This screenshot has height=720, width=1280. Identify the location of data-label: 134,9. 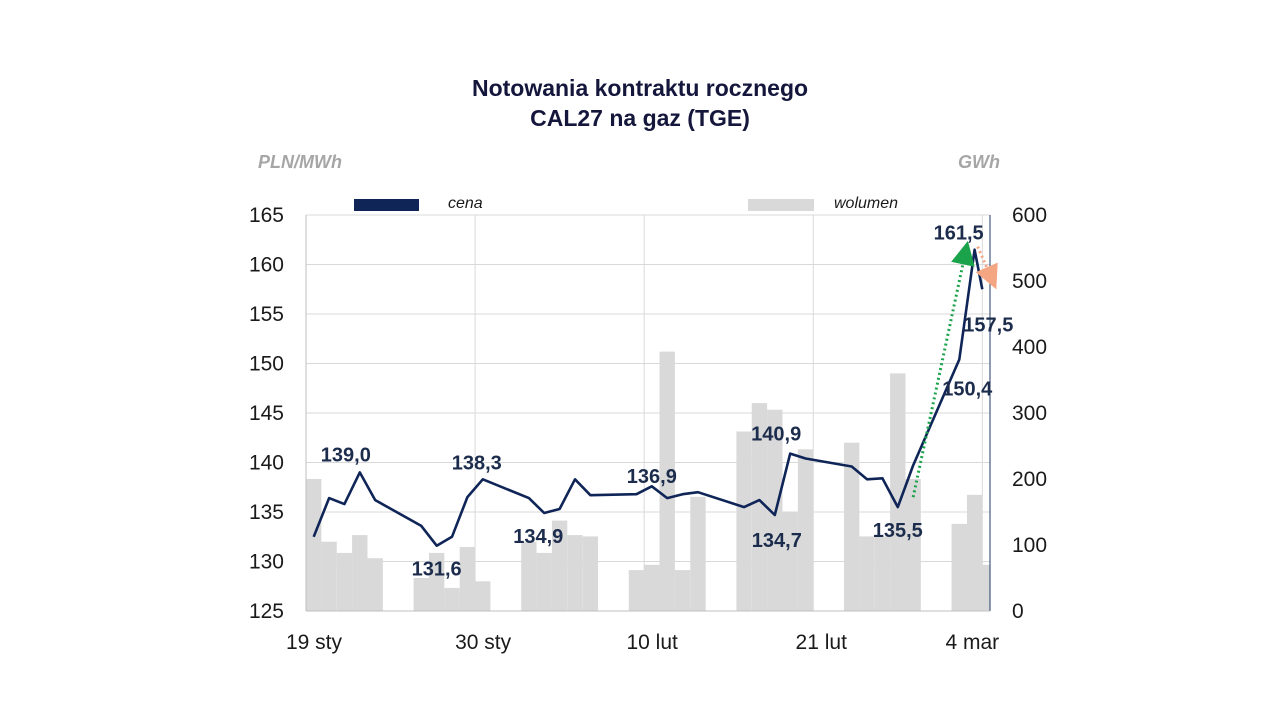
(538, 537).